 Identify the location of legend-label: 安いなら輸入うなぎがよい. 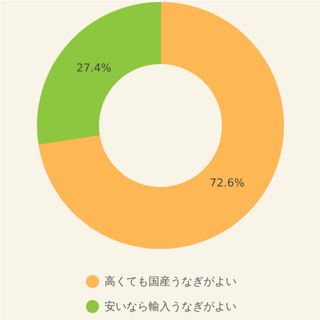
(170, 306).